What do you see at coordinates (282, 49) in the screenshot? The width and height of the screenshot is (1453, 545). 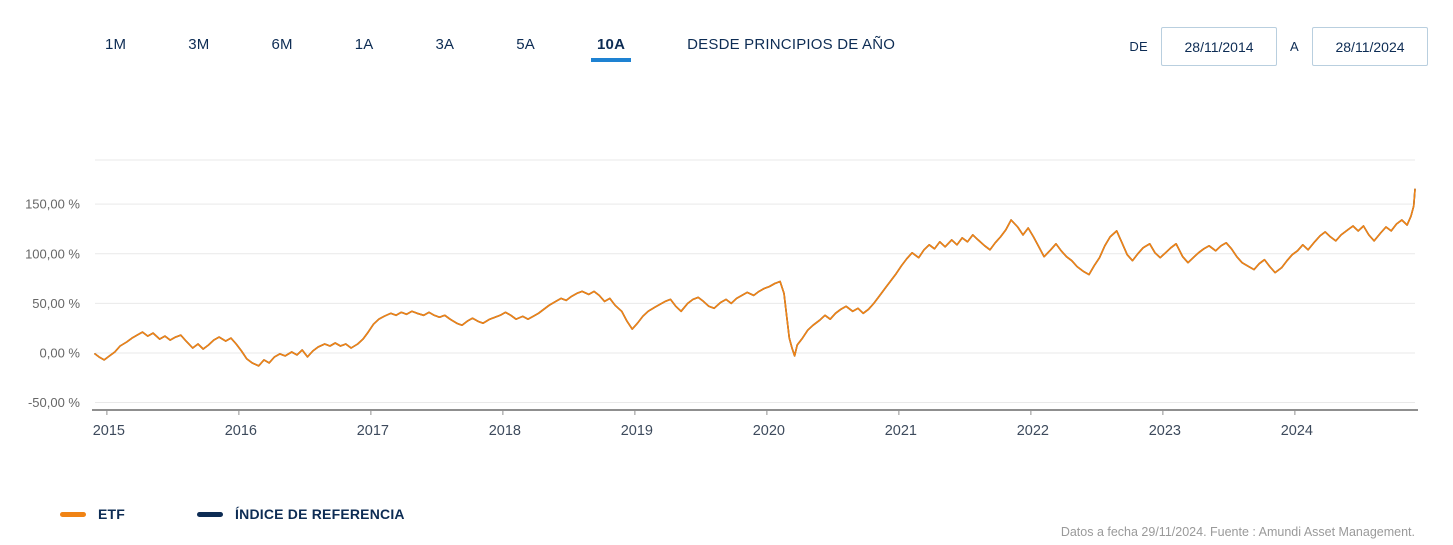 I see `tab-6m: 6M` at bounding box center [282, 49].